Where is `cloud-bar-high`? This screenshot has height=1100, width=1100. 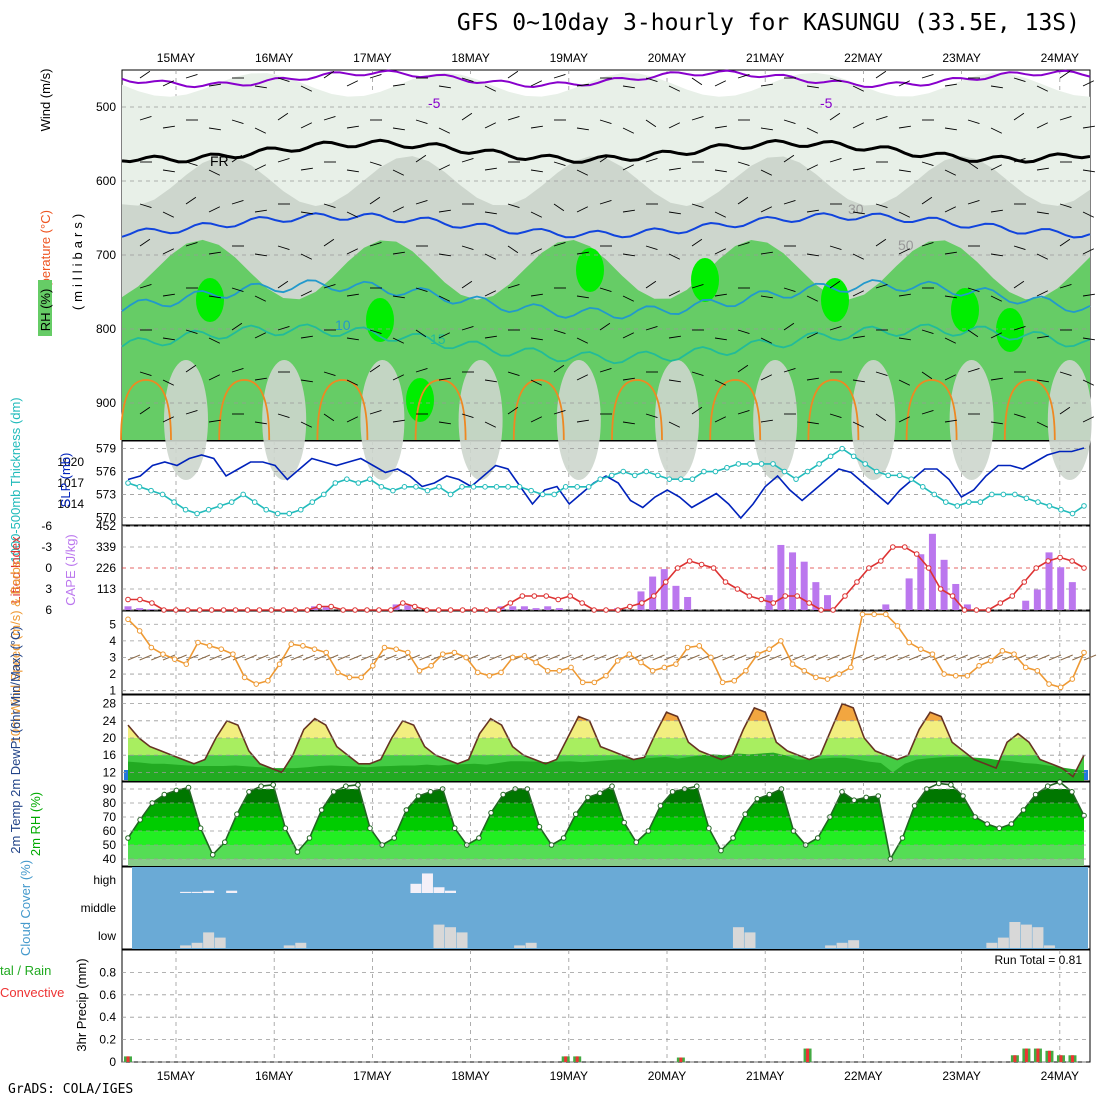
cloud-bar-high is located at coordinates (427, 883).